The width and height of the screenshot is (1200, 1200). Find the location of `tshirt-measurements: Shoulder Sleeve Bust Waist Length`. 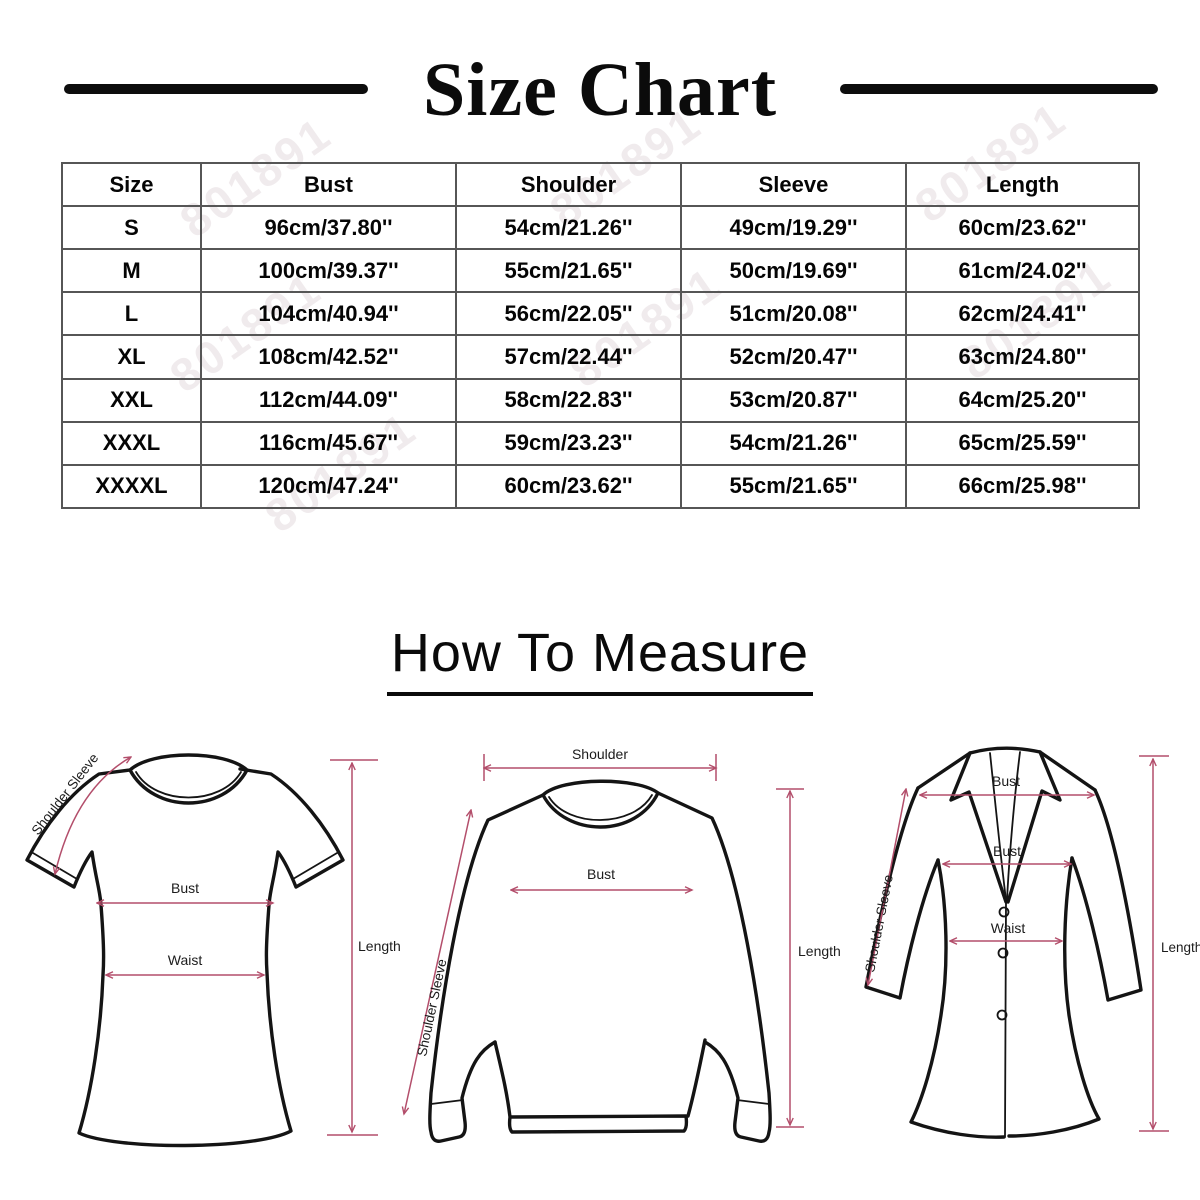

tshirt-measurements: Shoulder Sleeve Bust Waist Length is located at coordinates (215, 943).